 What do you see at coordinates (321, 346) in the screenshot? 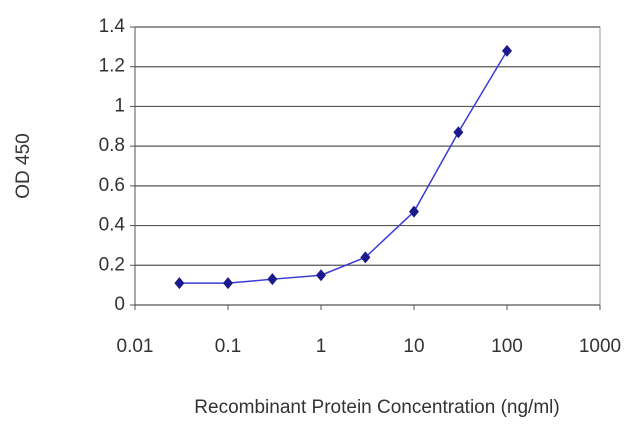
I see `x-tick-label: 1` at bounding box center [321, 346].